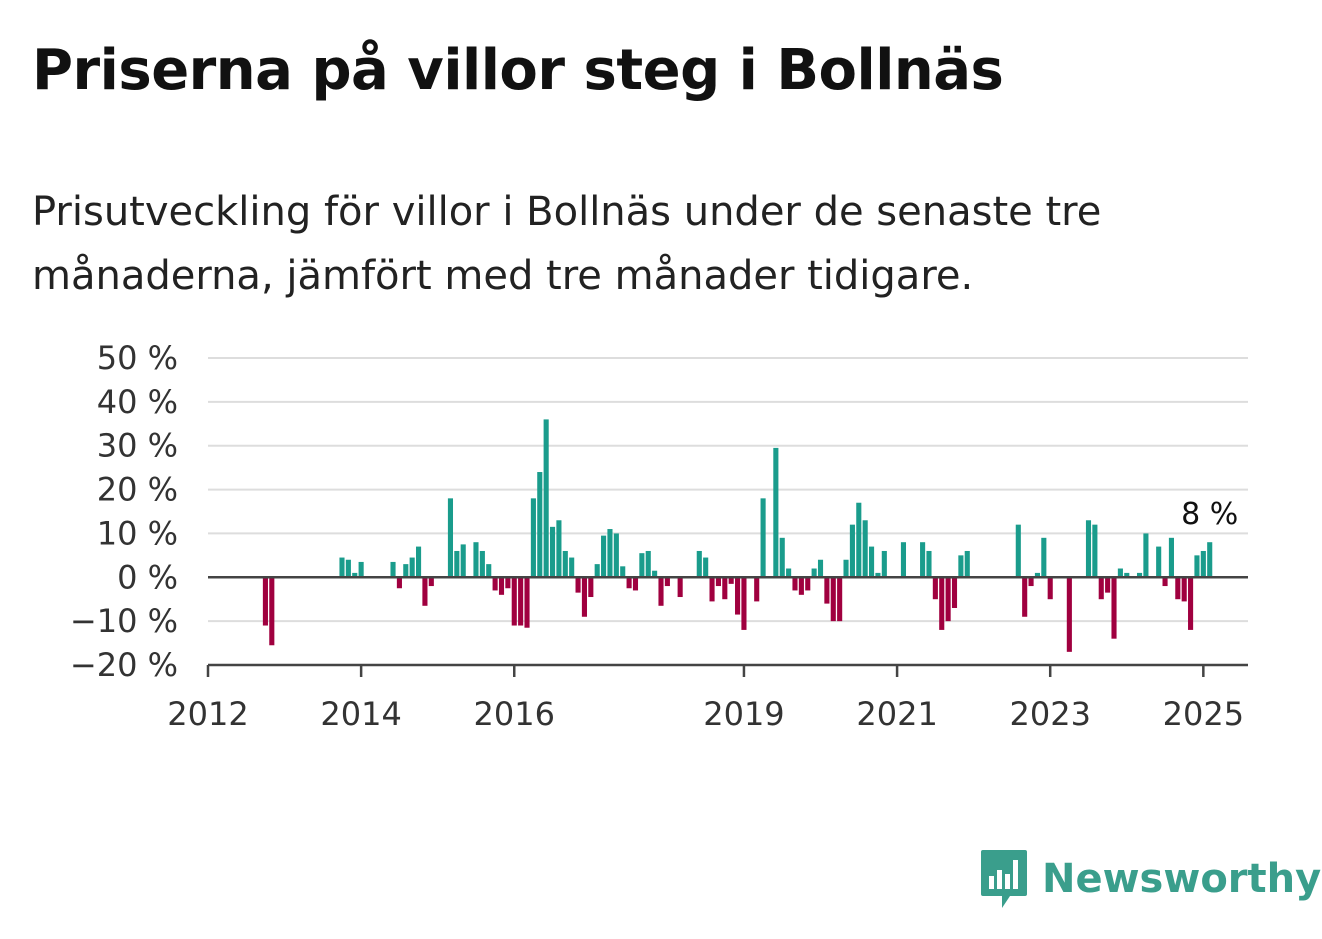  Describe the element at coordinates (137, 402) in the screenshot. I see `y-tick-label: 40 %` at that location.